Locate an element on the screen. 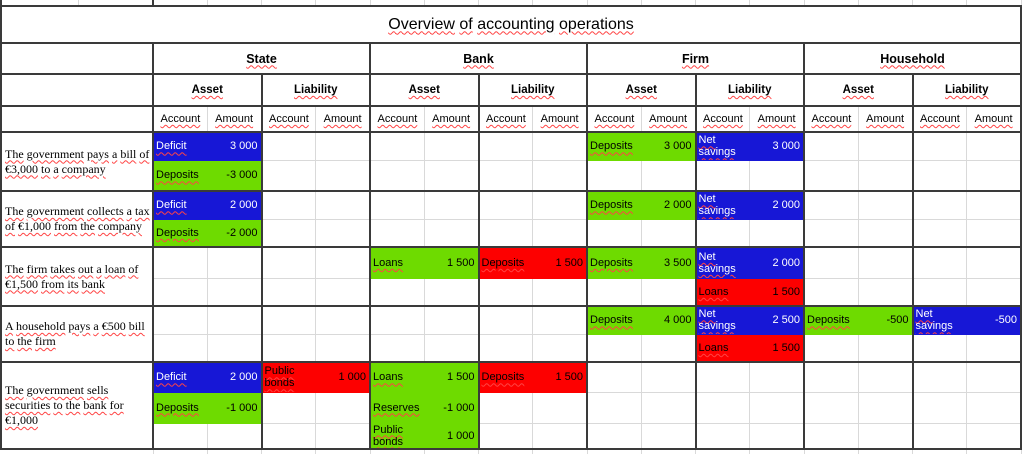 The image size is (1023, 454). op4-household-liability-entry: Net savings -500 is located at coordinates (966, 320).